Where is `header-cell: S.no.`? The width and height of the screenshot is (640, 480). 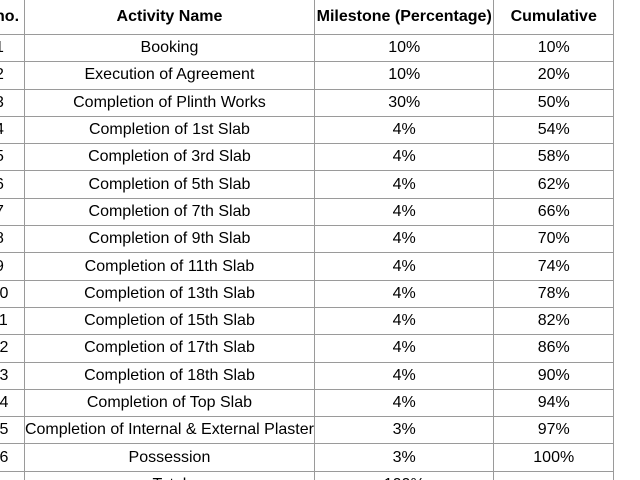
header-cell: S.no. is located at coordinates (12, 17).